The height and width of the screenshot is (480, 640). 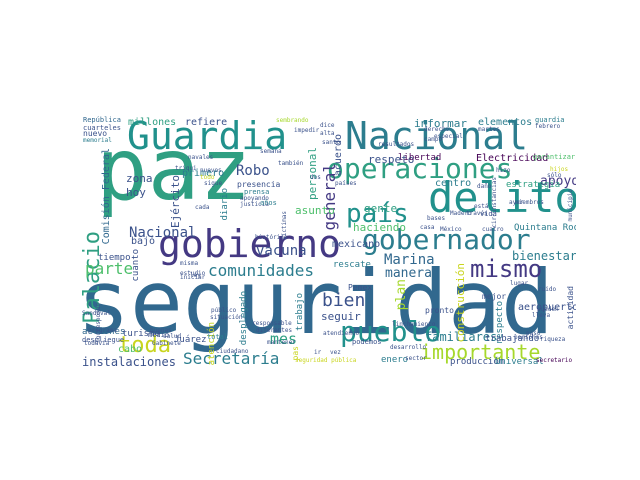 I want to click on word-comision-federal: Comisión Federal, so click(x=106, y=196).